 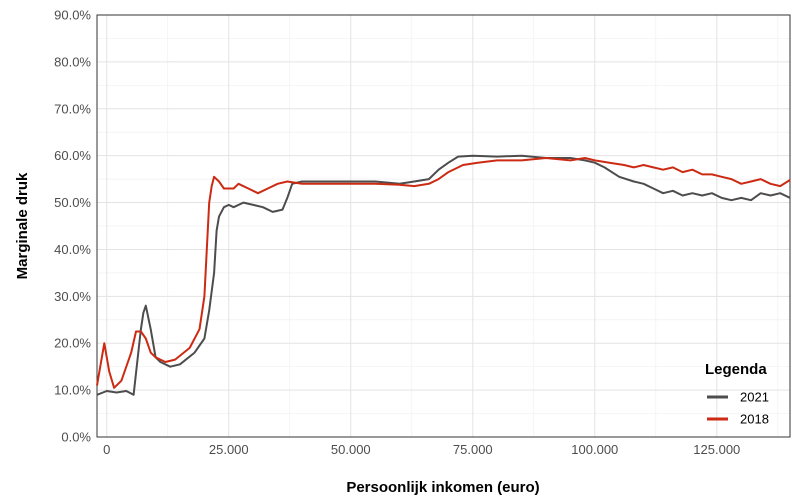 I want to click on legend-title: Legenda, so click(x=736, y=369).